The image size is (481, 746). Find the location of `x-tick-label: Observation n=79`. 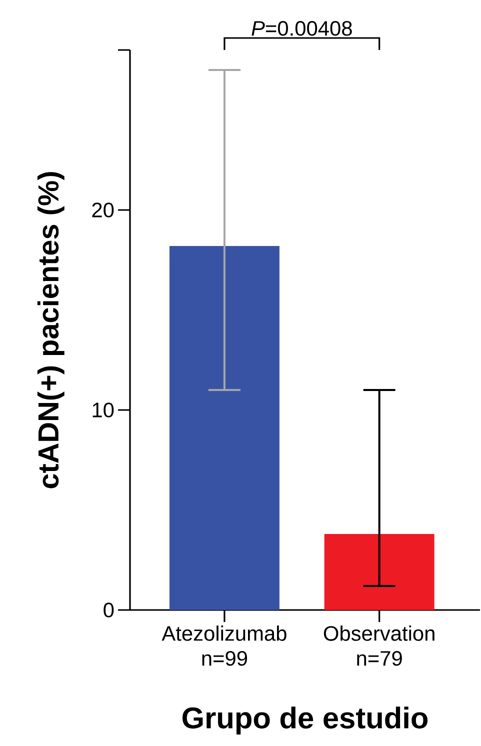

x-tick-label: Observation n=79 is located at coordinates (379, 646).